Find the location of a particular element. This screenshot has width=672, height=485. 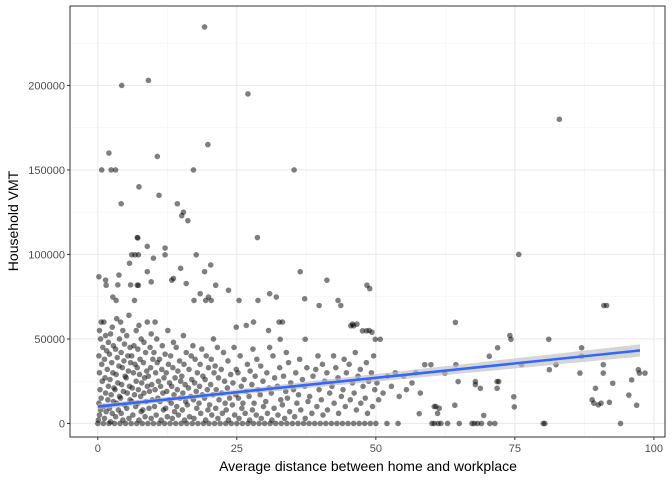

y-axis-title: Household VMT is located at coordinates (13, 220).